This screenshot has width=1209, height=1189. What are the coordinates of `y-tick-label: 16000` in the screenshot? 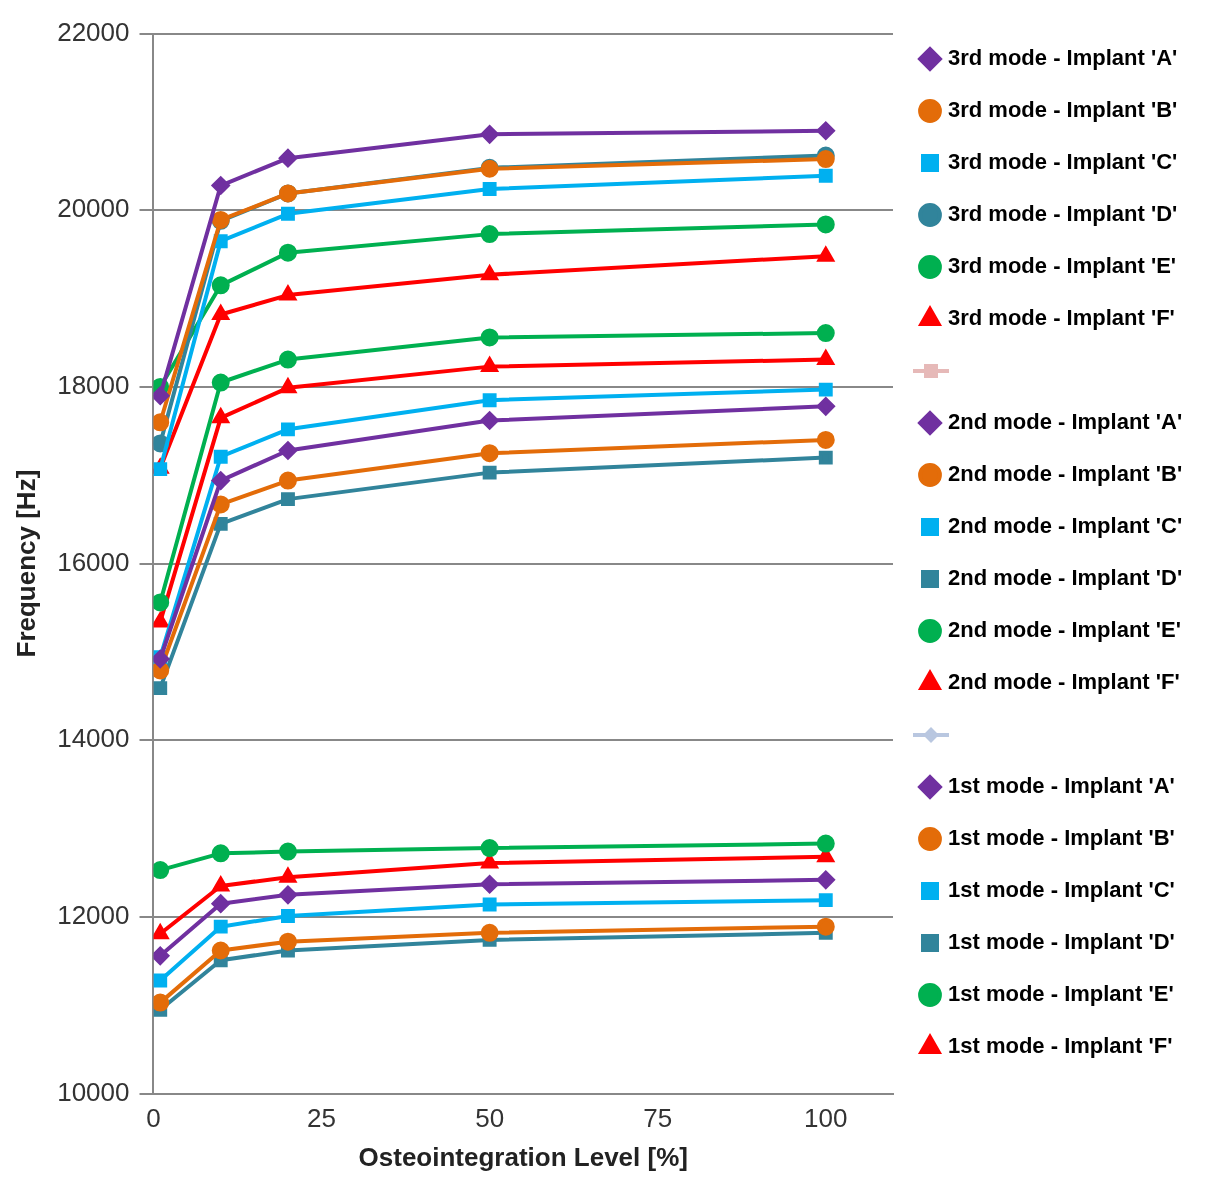 It's located at (93, 561).